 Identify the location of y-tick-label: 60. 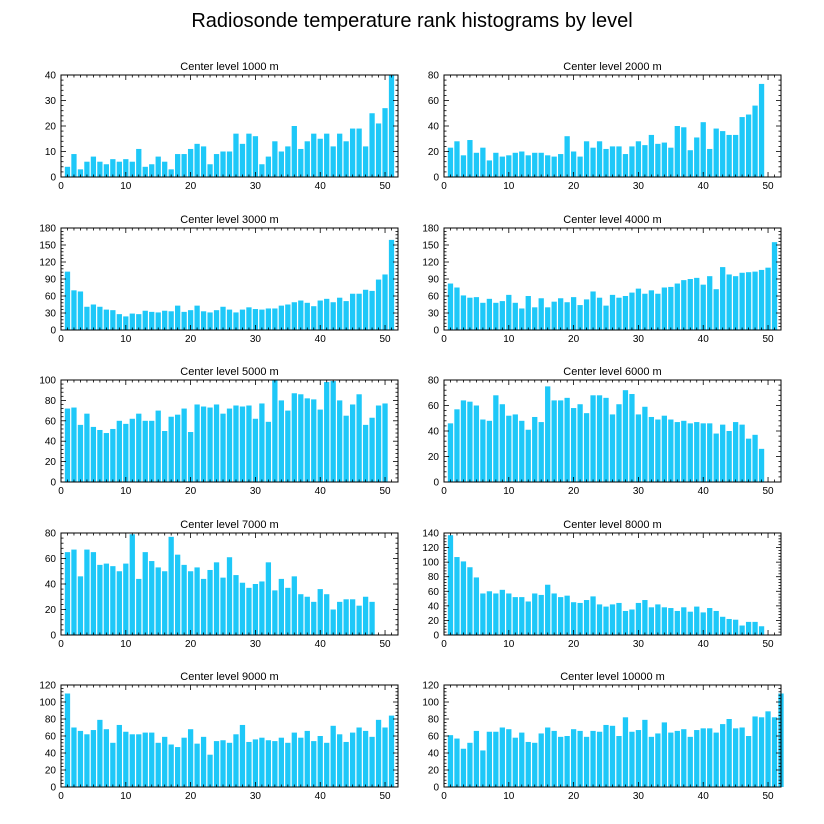
(434, 737).